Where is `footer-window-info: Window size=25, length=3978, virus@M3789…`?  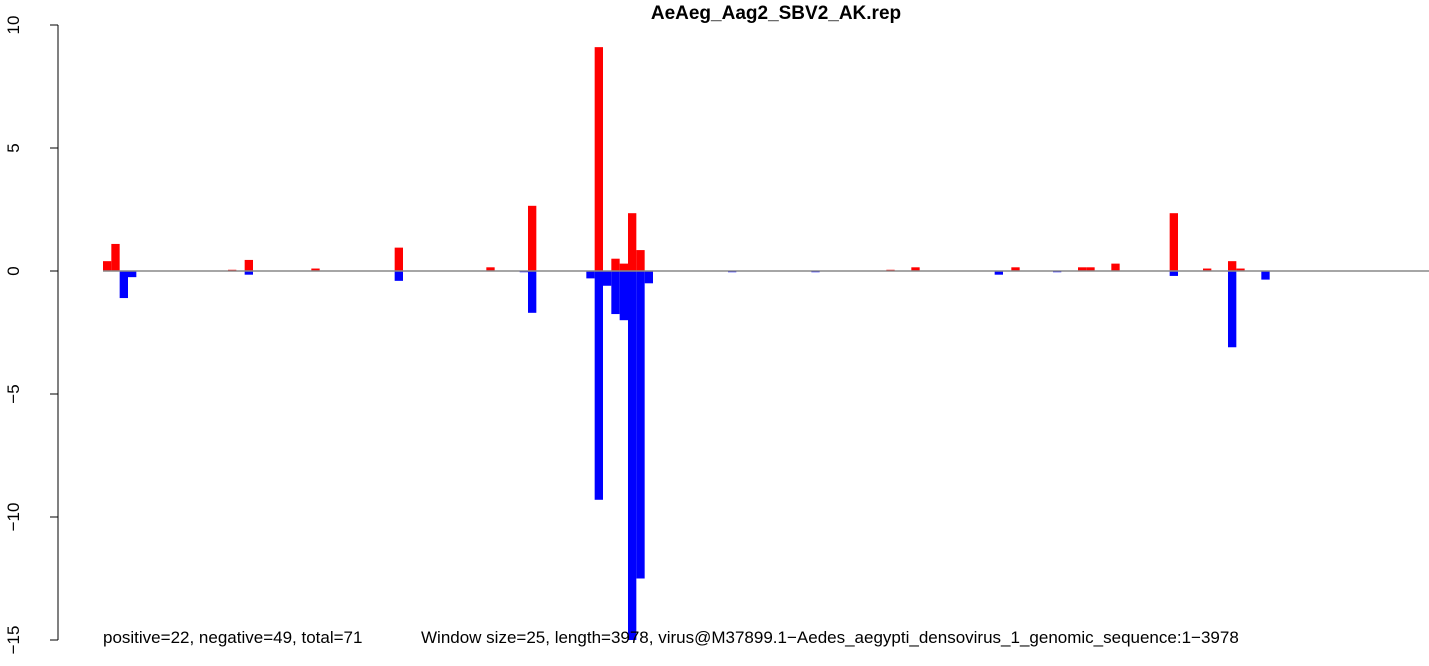 footer-window-info: Window size=25, length=3978, virus@M3789… is located at coordinates (830, 637).